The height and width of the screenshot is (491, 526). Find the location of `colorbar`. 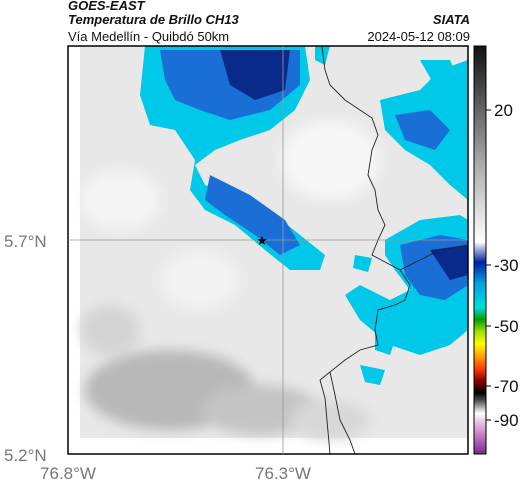

colorbar is located at coordinates (480, 250).